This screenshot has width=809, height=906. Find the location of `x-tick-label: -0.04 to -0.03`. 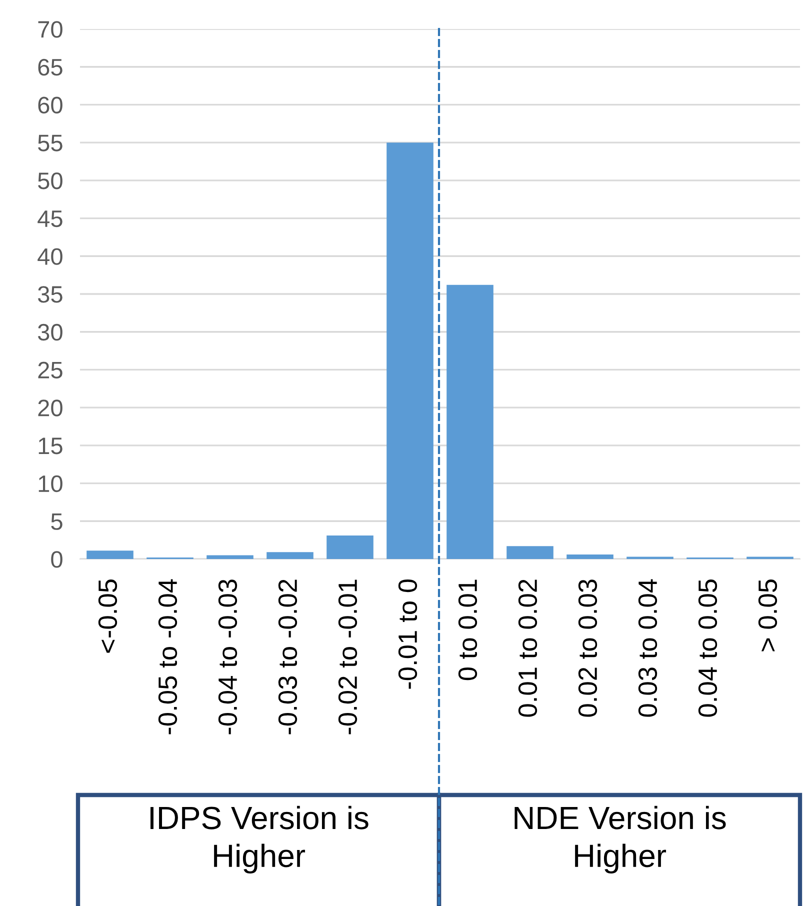

x-tick-label: -0.04 to -0.03 is located at coordinates (228, 657).